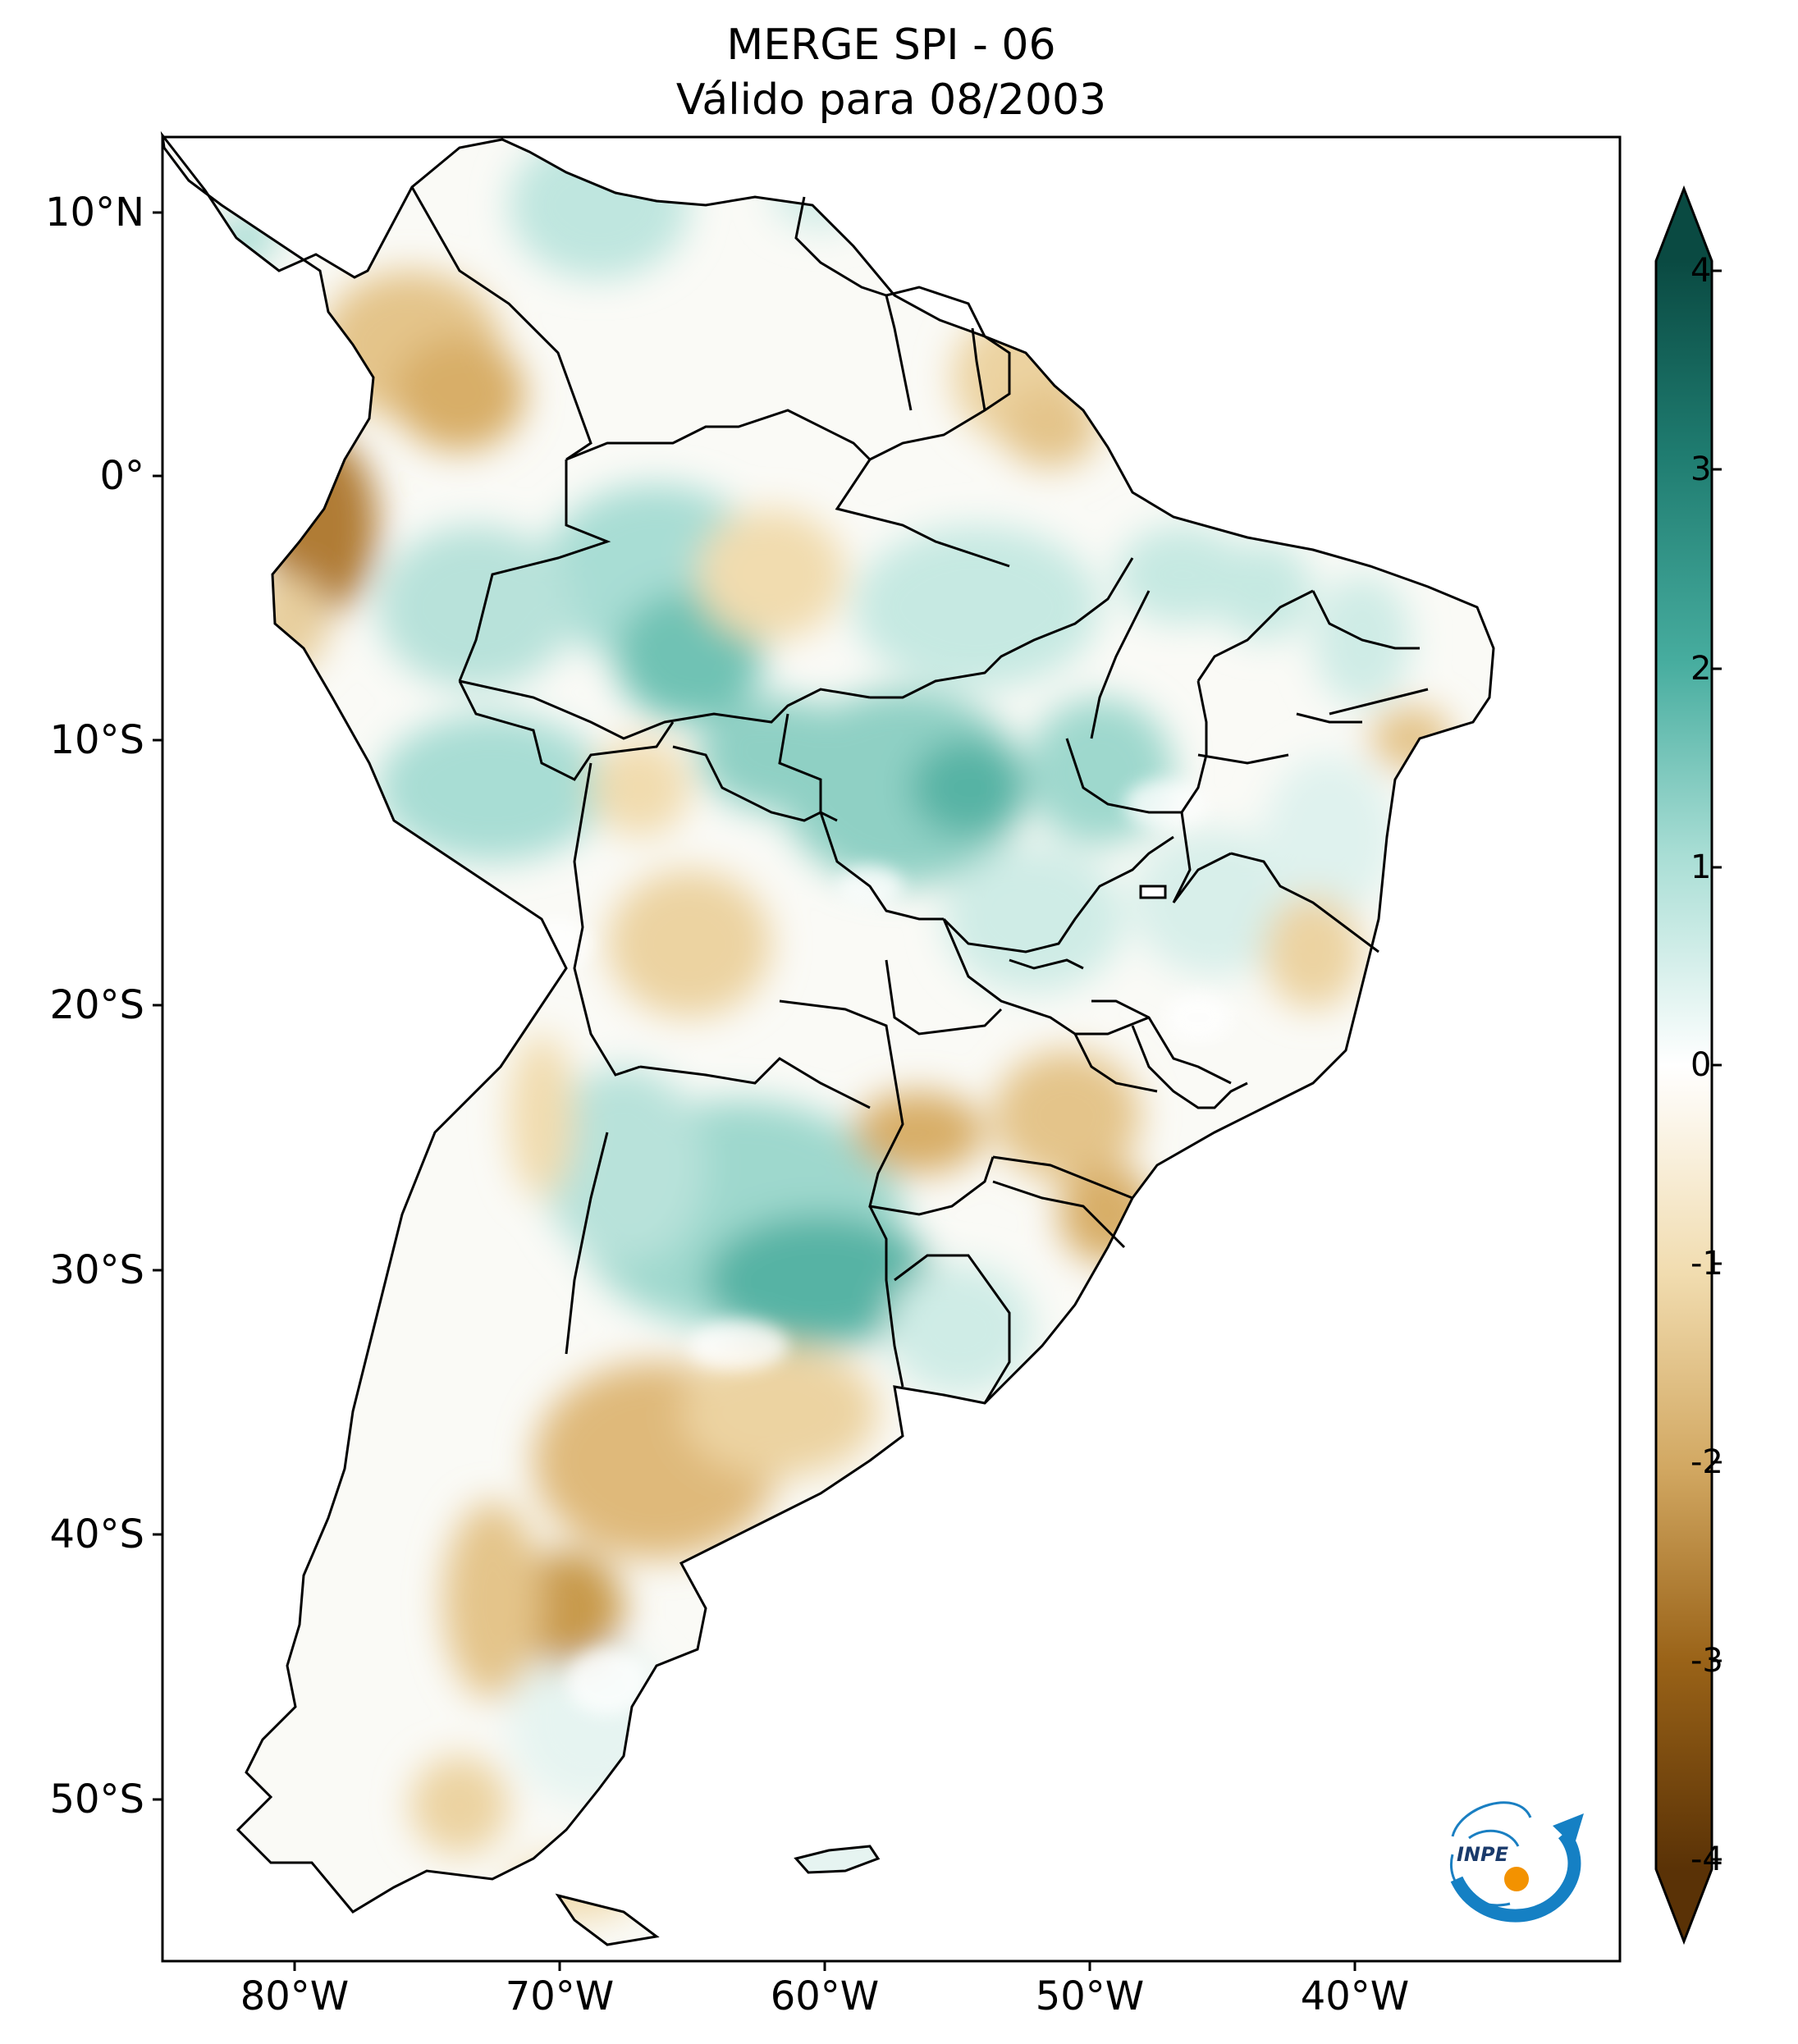 The image size is (1798, 2044). I want to click on x-tick-40w: 40°W, so click(1355, 1996).